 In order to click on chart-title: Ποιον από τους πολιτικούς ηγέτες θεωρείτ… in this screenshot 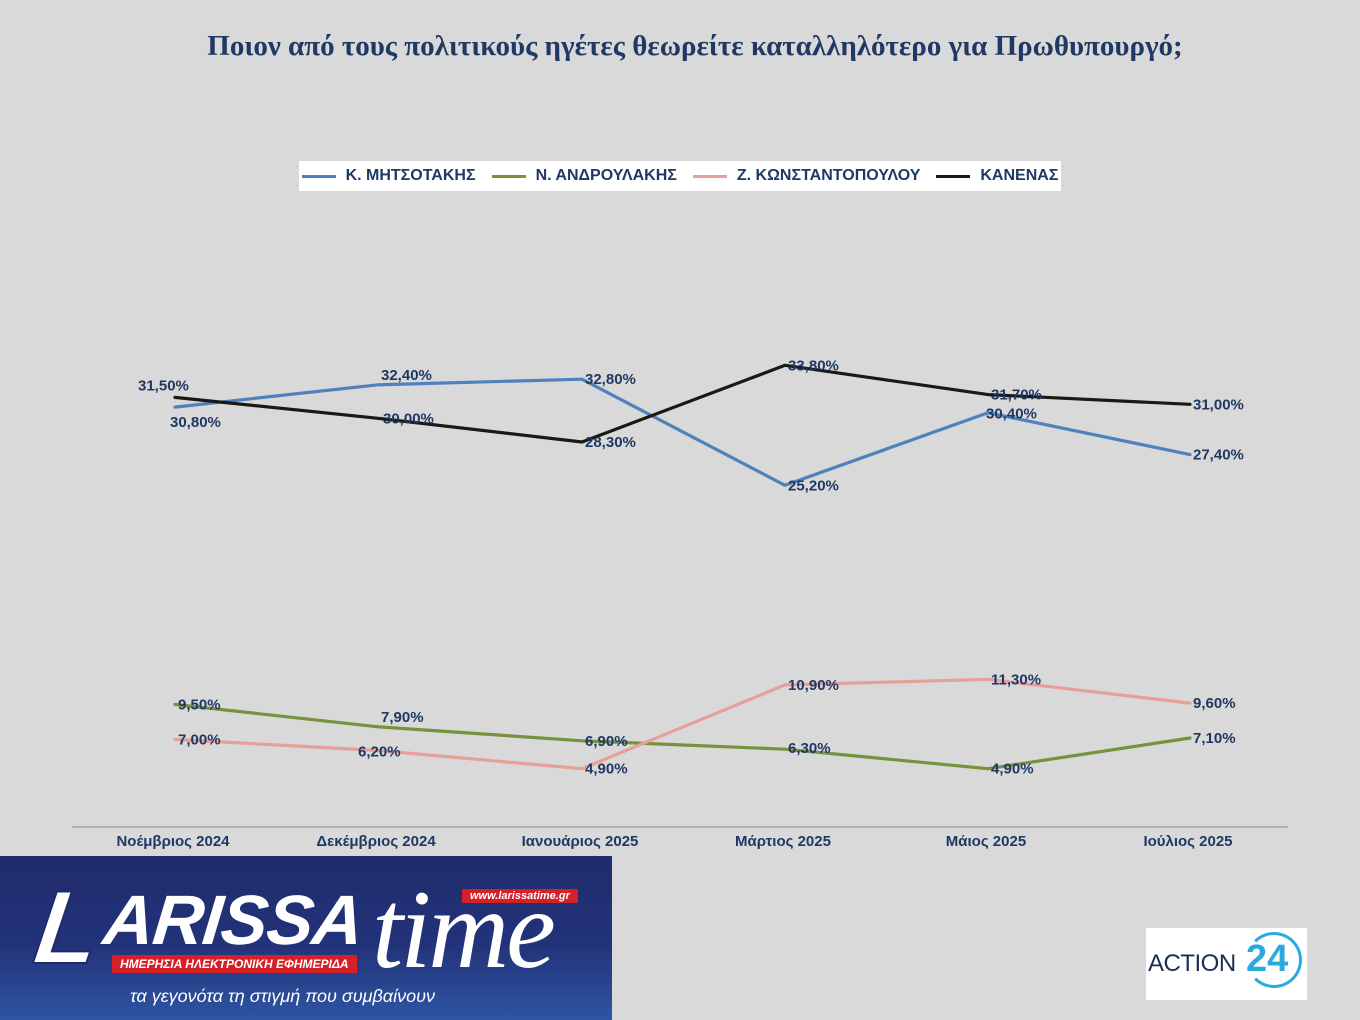, I will do `click(695, 46)`.